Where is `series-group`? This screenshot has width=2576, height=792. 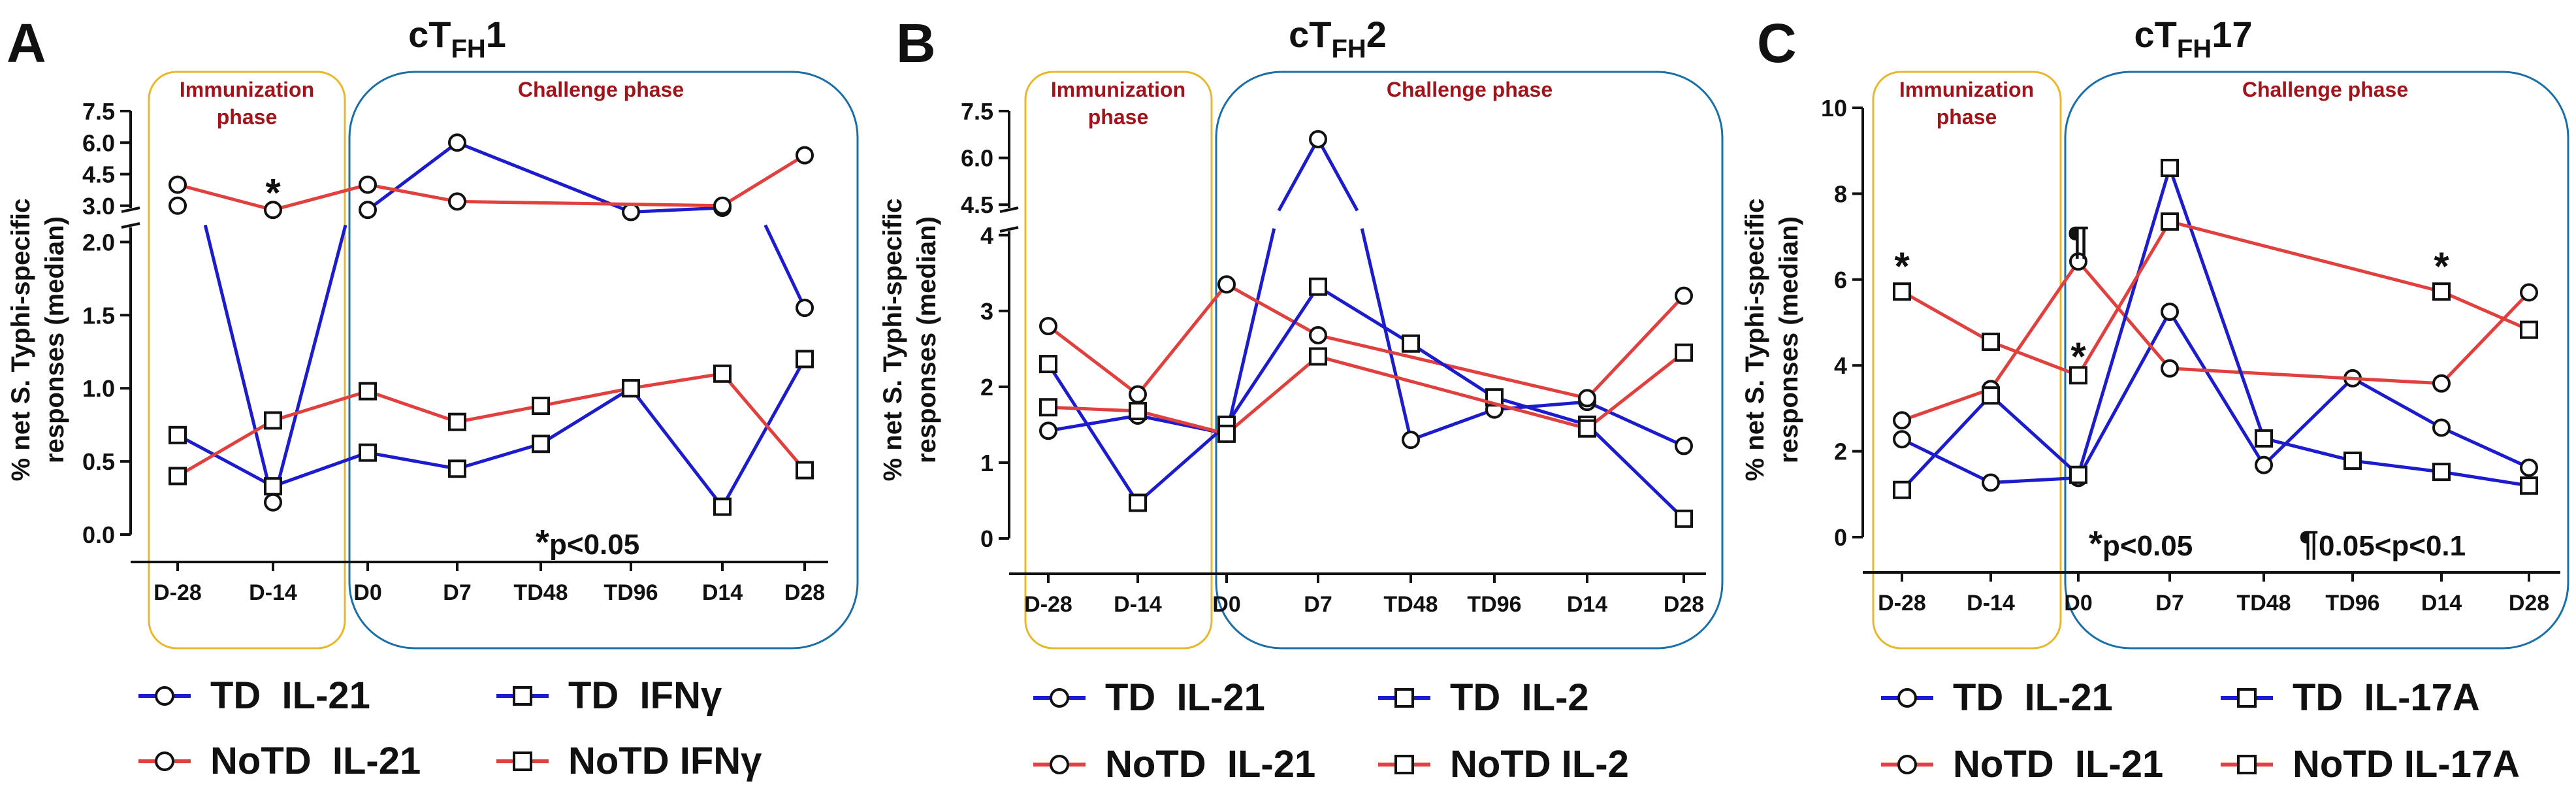 series-group is located at coordinates (1366, 328).